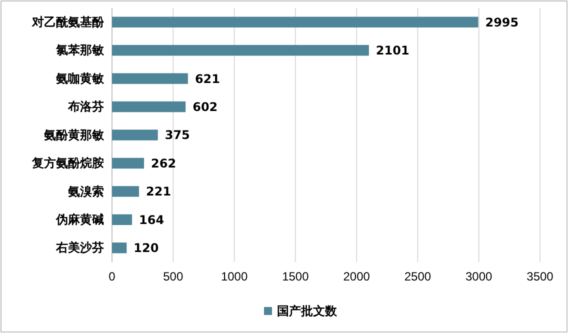  I want to click on data-label: 375, so click(177, 135).